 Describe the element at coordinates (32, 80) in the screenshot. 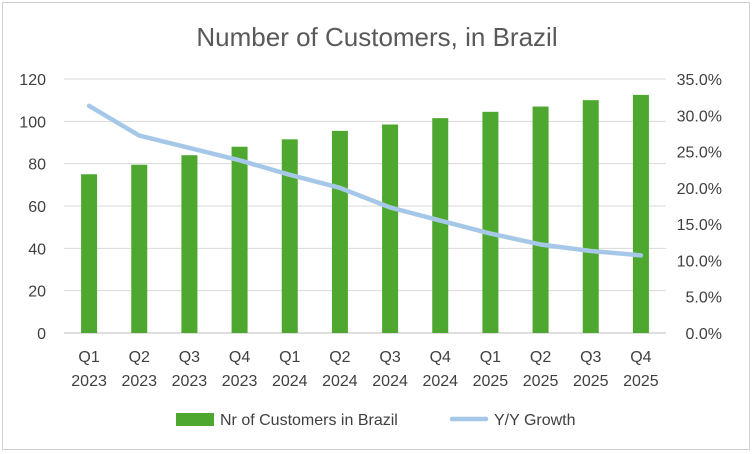

I see `y-left-tick-label: 120` at that location.